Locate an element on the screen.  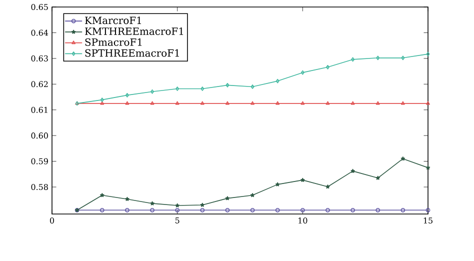
legend-label: SPTHREEmacroF1 is located at coordinates (132, 53).